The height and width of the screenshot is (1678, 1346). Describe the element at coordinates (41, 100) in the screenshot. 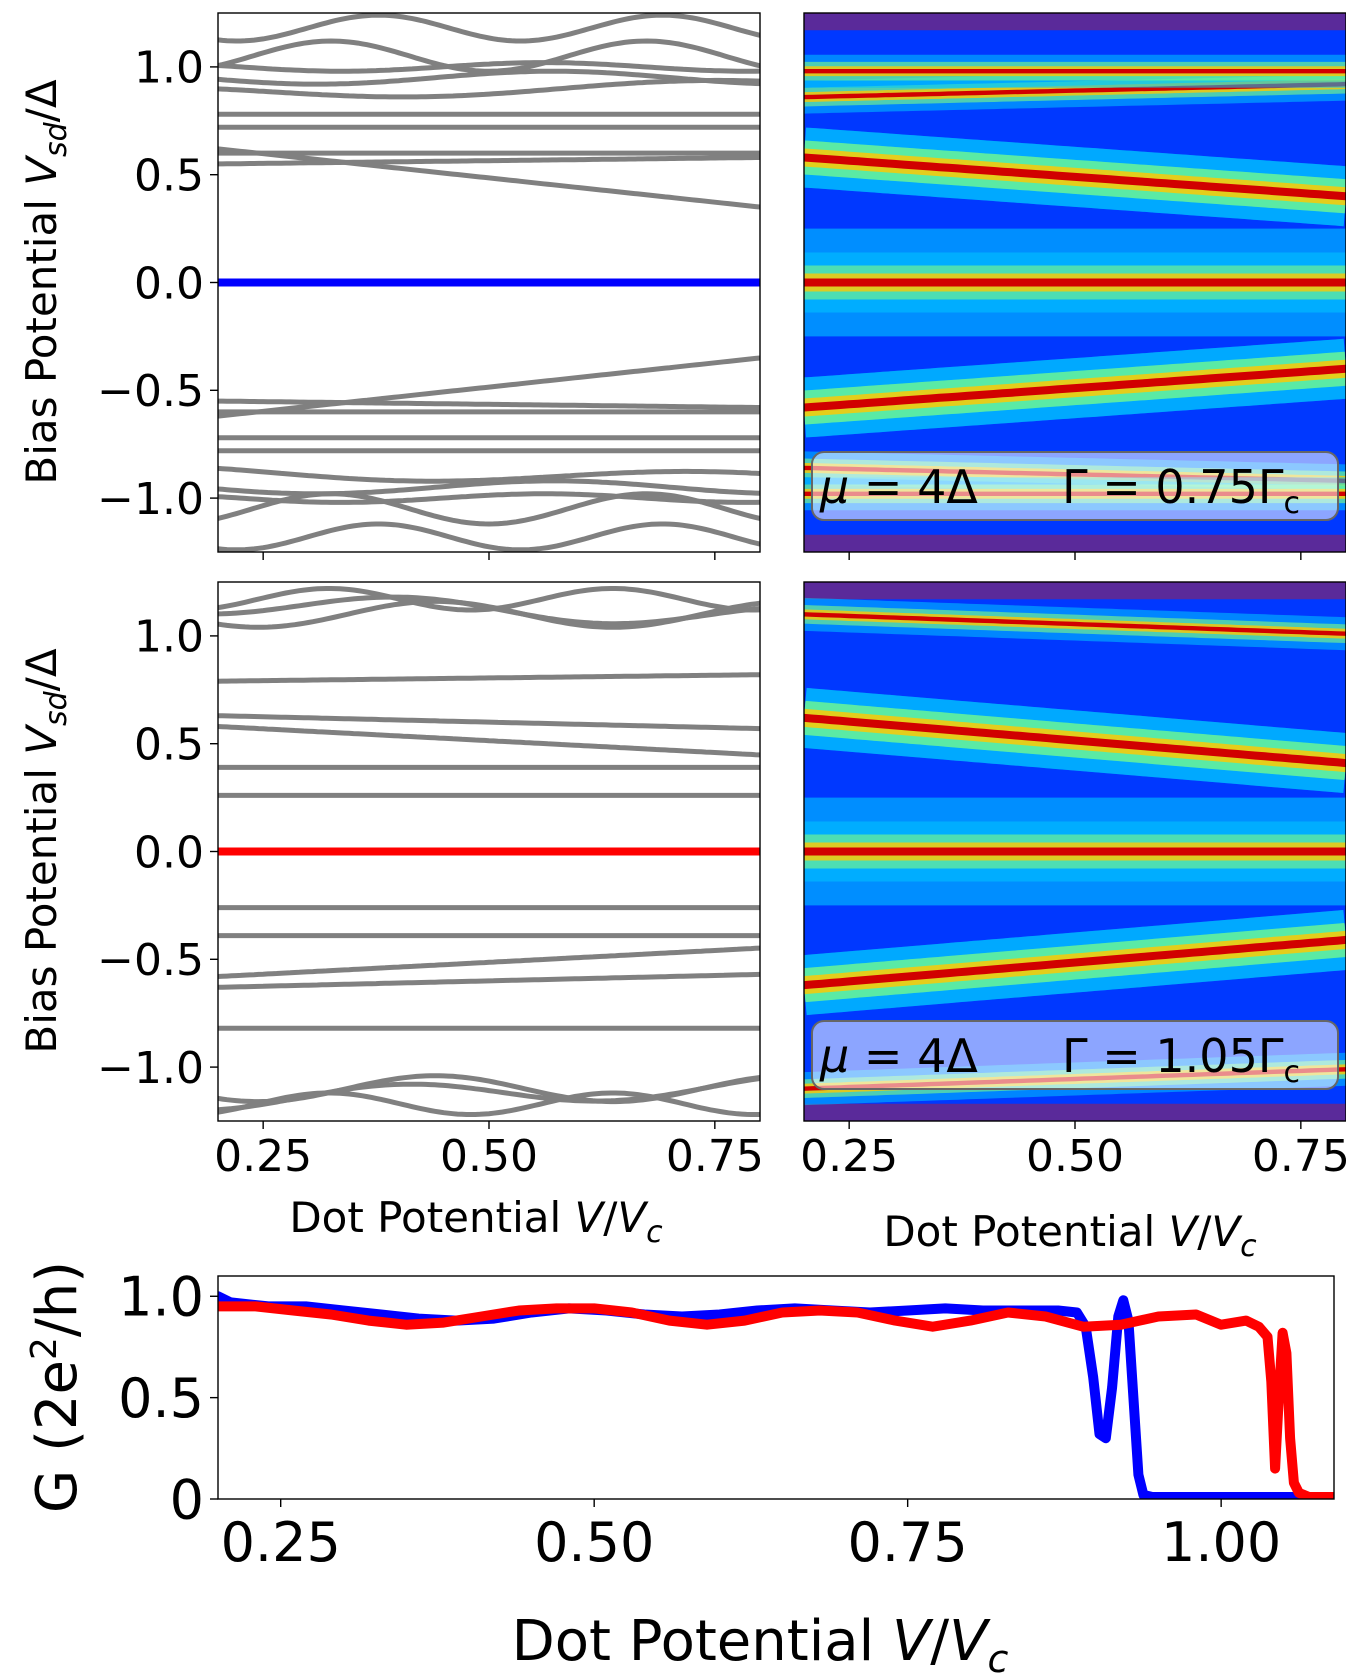

I see `panel-a-ylabel-suffix: /Δ` at that location.